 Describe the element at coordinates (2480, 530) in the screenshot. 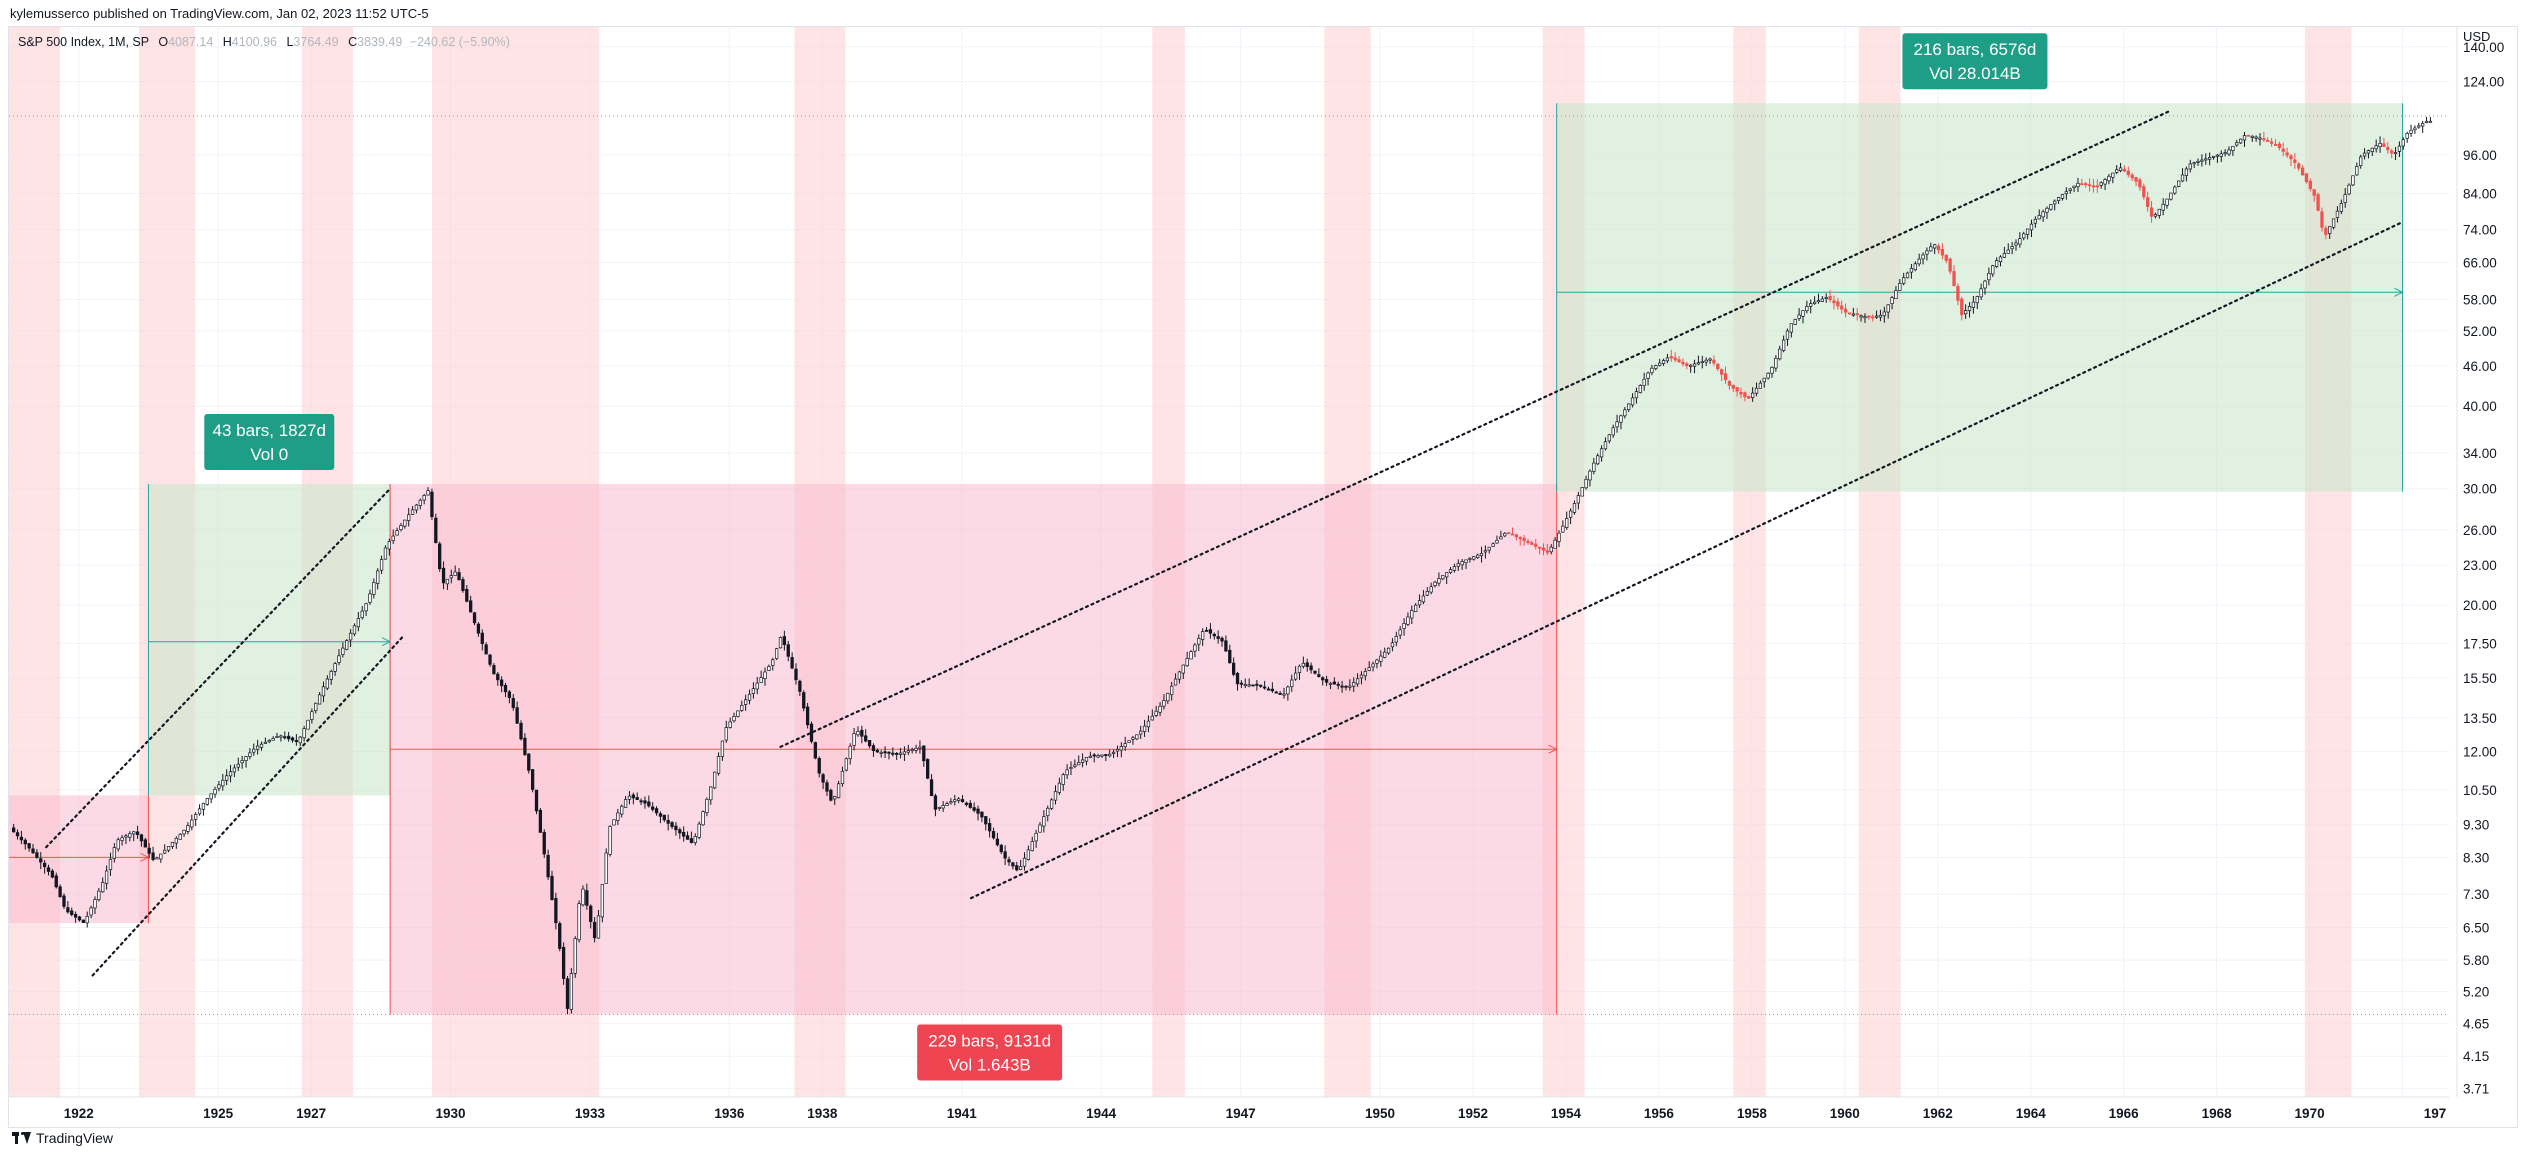

I see `price-axis-tick-label: 26.00` at that location.